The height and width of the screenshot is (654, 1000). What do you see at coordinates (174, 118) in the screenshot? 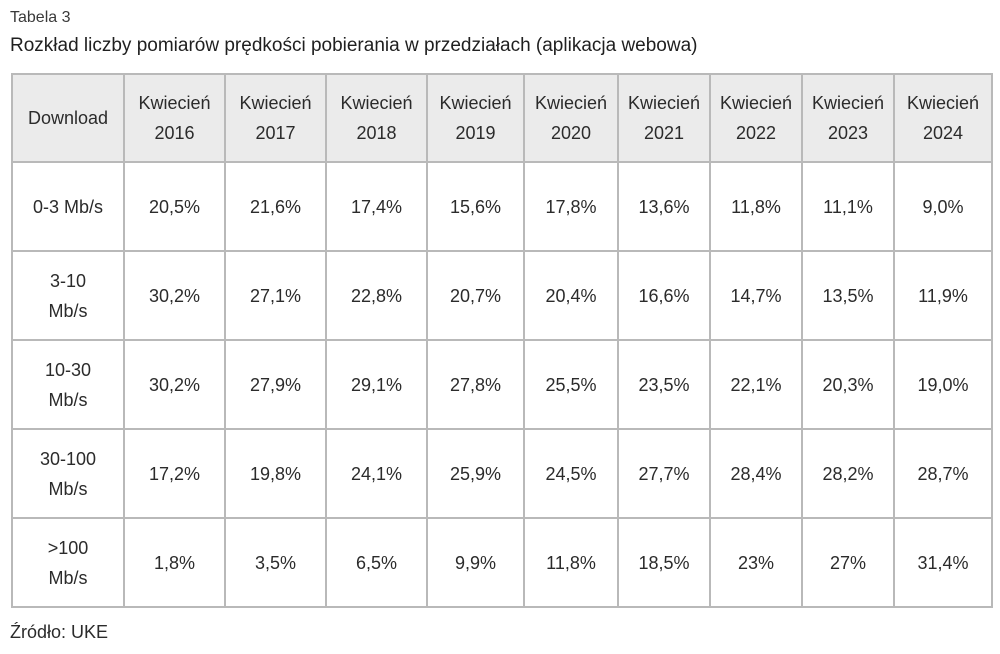
I see `header-cell: Kwiecień 2016` at bounding box center [174, 118].